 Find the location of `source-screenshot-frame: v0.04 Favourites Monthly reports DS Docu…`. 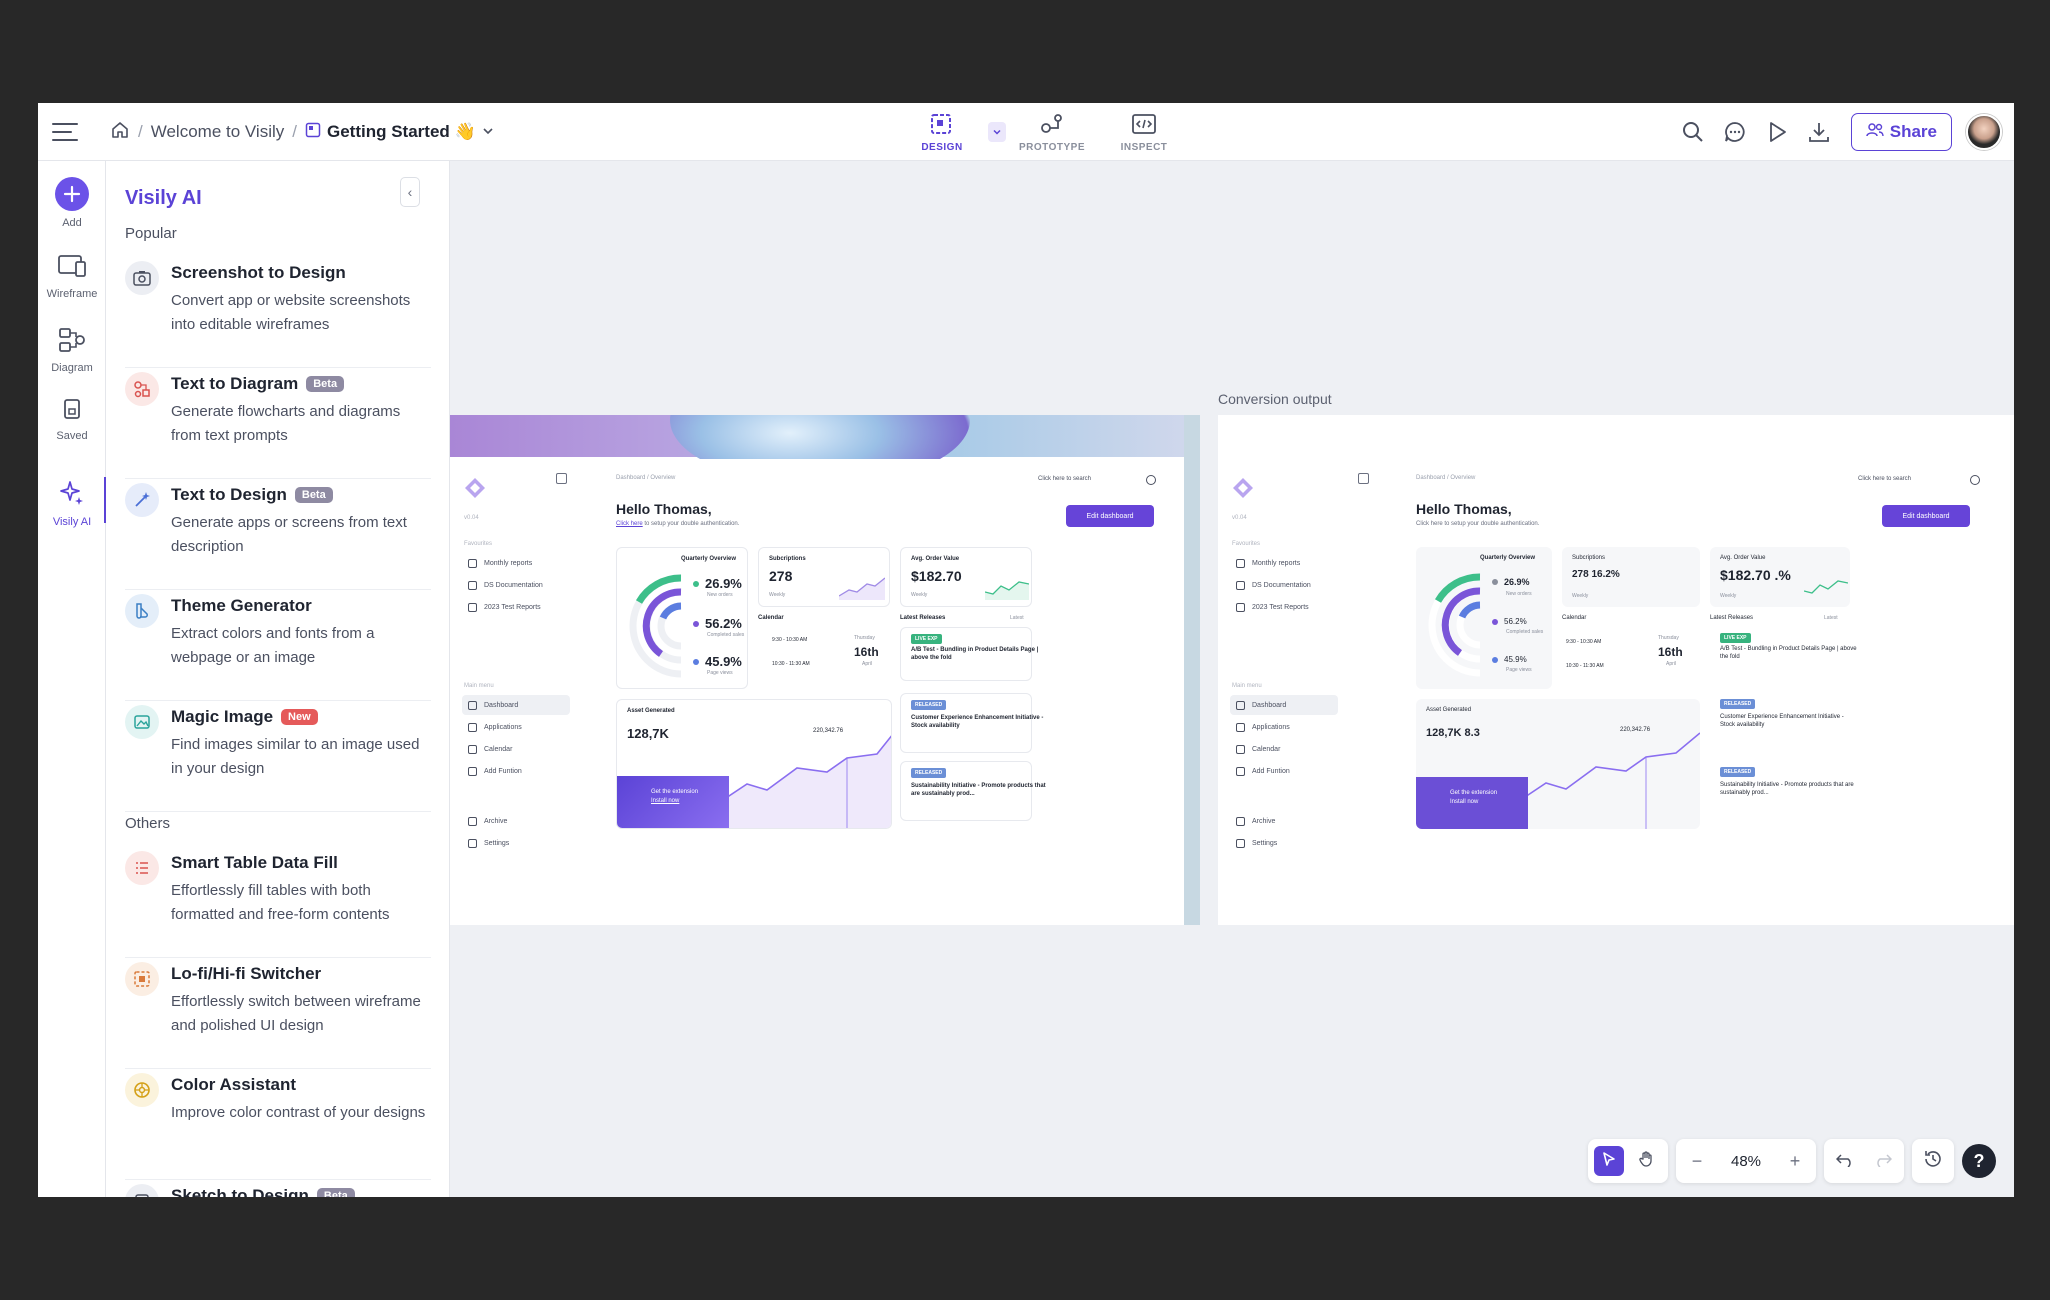

source-screenshot-frame: v0.04 Favourites Monthly reports DS Docu… is located at coordinates (825, 670).